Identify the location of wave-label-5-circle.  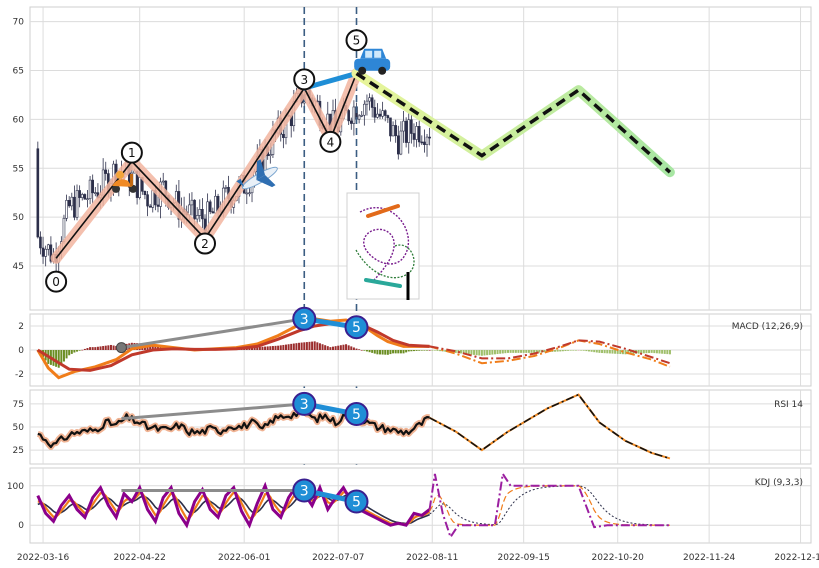
(356, 40).